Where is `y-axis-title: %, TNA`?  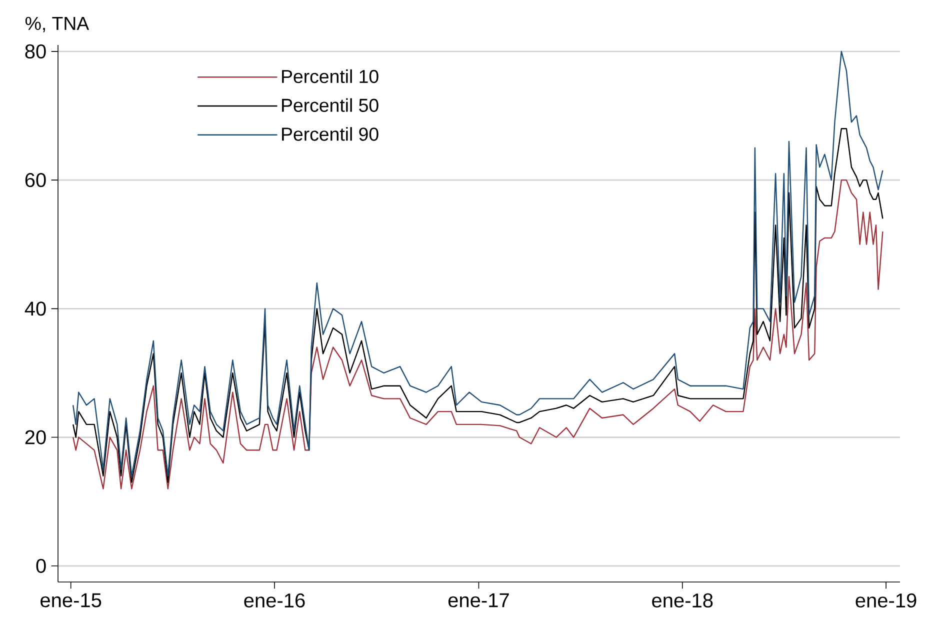 y-axis-title: %, TNA is located at coordinates (58, 24).